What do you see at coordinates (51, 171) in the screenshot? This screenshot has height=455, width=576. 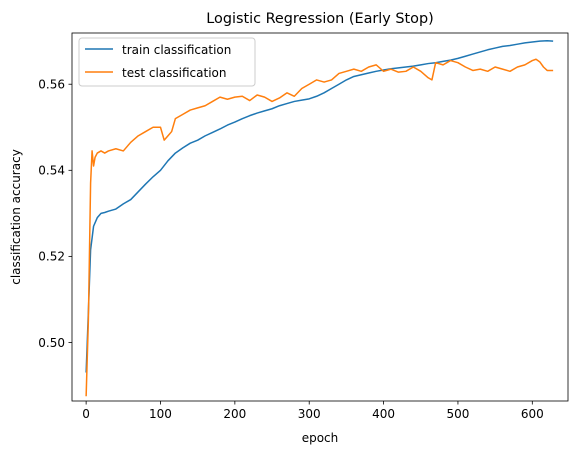 I see `y-tick-label: 0.54` at bounding box center [51, 171].